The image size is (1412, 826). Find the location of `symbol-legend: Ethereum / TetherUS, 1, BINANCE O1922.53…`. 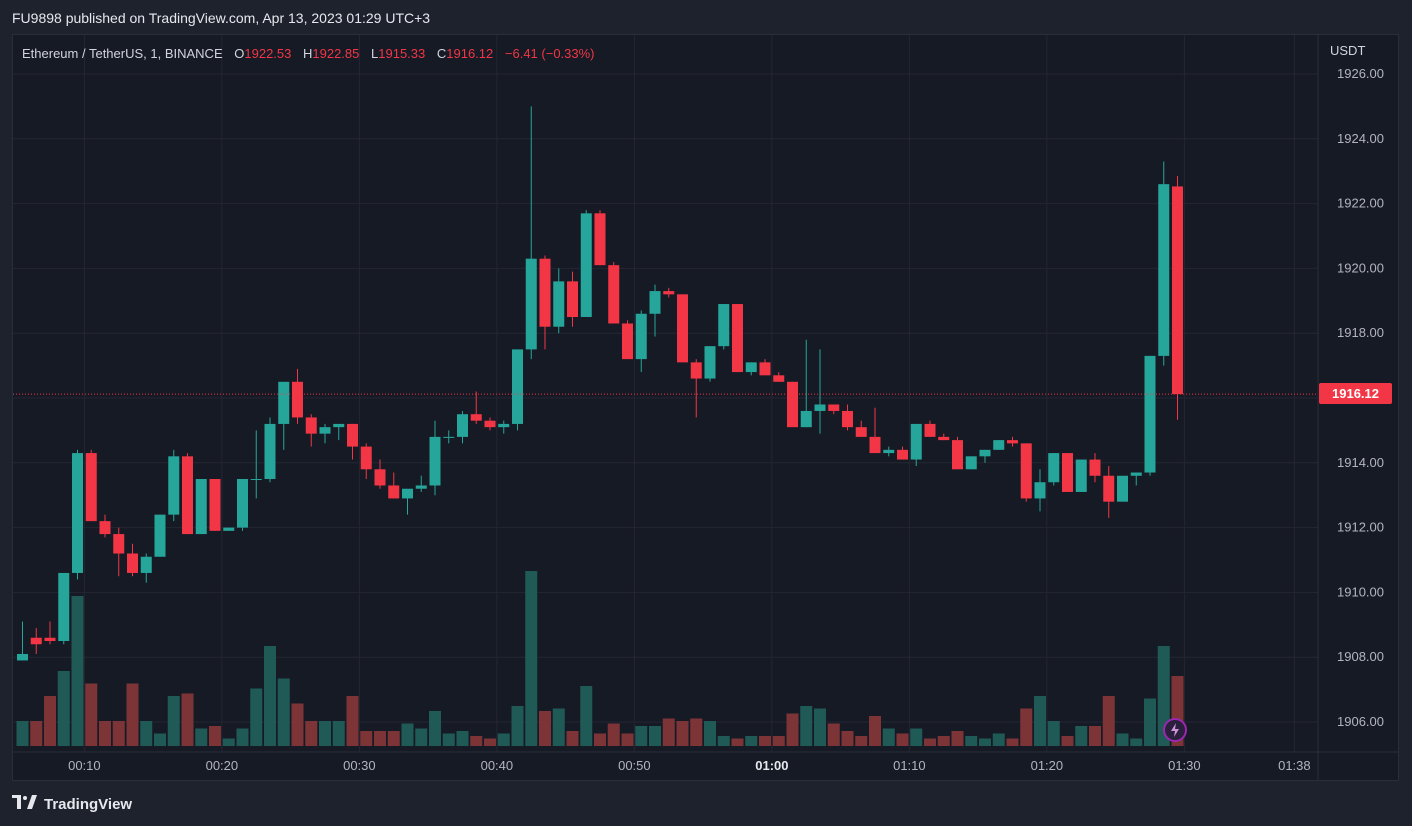

symbol-legend: Ethereum / TetherUS, 1, BINANCE O1922.53… is located at coordinates (312, 53).